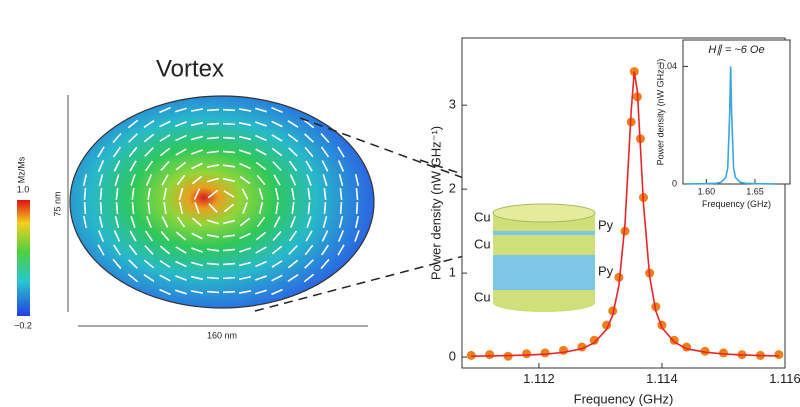  I want to click on y-tick-label: 2, so click(452, 188).